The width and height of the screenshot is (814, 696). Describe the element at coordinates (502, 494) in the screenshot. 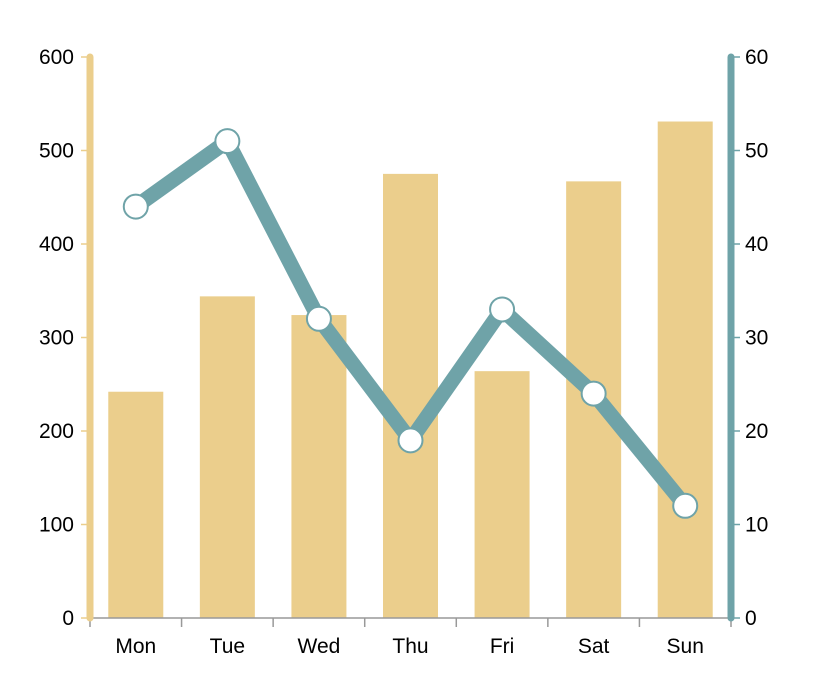

I see `bar-fri` at that location.